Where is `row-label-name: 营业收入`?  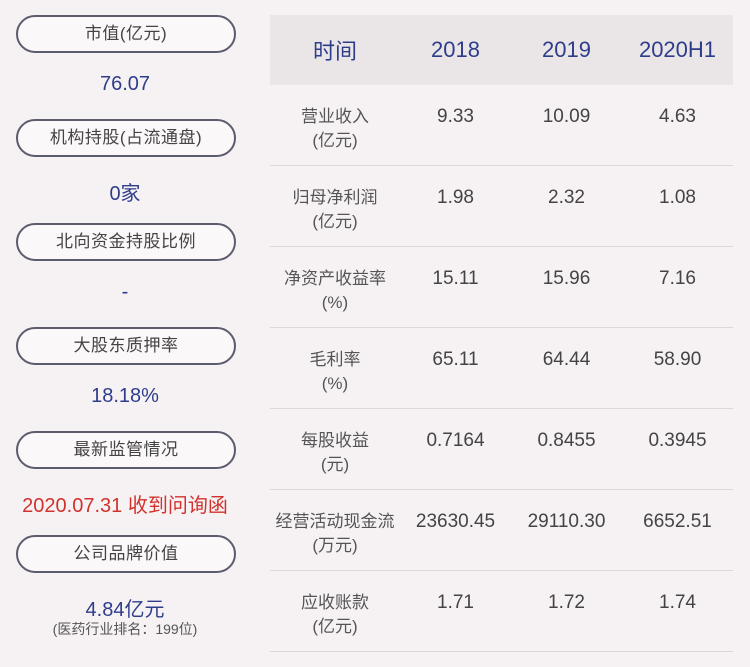 row-label-name: 营业收入 is located at coordinates (335, 116).